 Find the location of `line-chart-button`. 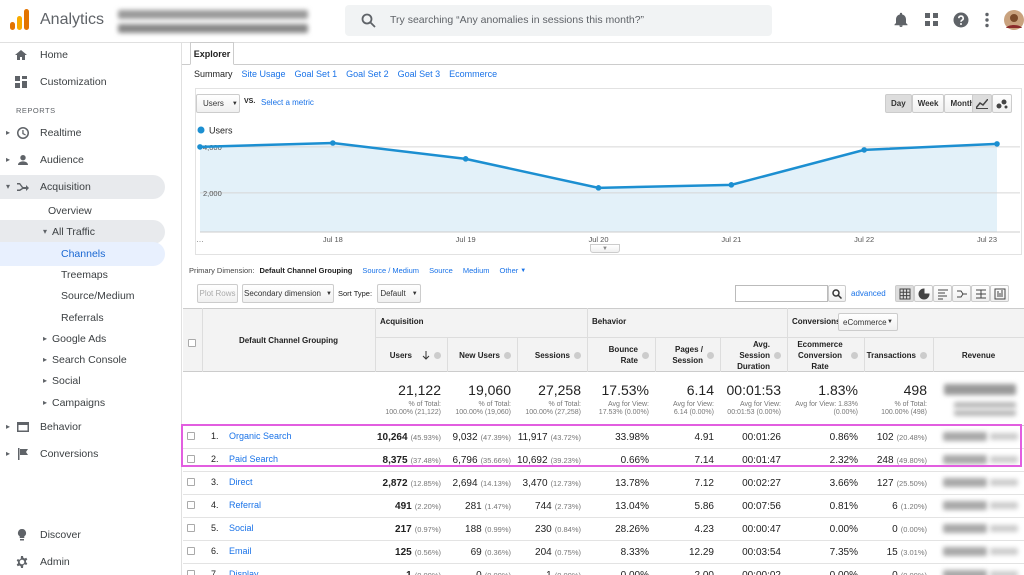

line-chart-button is located at coordinates (982, 103).